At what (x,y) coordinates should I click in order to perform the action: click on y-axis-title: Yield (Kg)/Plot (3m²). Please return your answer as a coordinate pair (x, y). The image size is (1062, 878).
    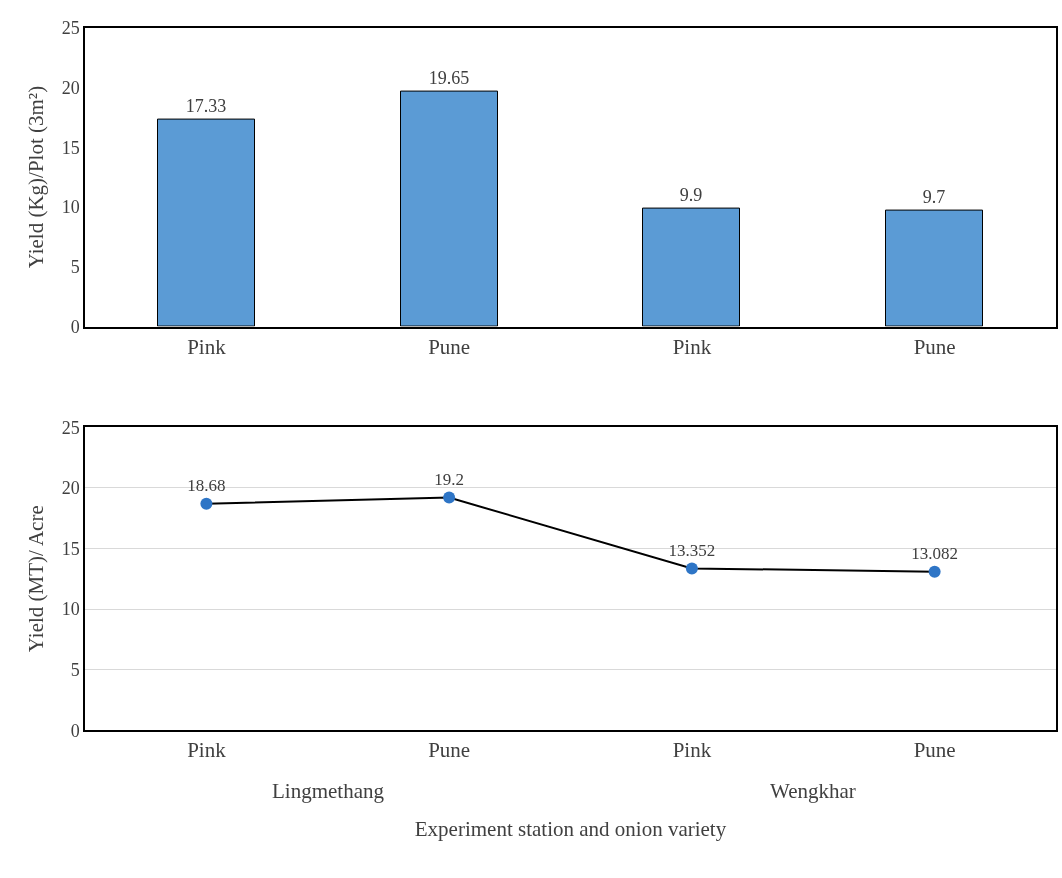
    Looking at the image, I should click on (36, 177).